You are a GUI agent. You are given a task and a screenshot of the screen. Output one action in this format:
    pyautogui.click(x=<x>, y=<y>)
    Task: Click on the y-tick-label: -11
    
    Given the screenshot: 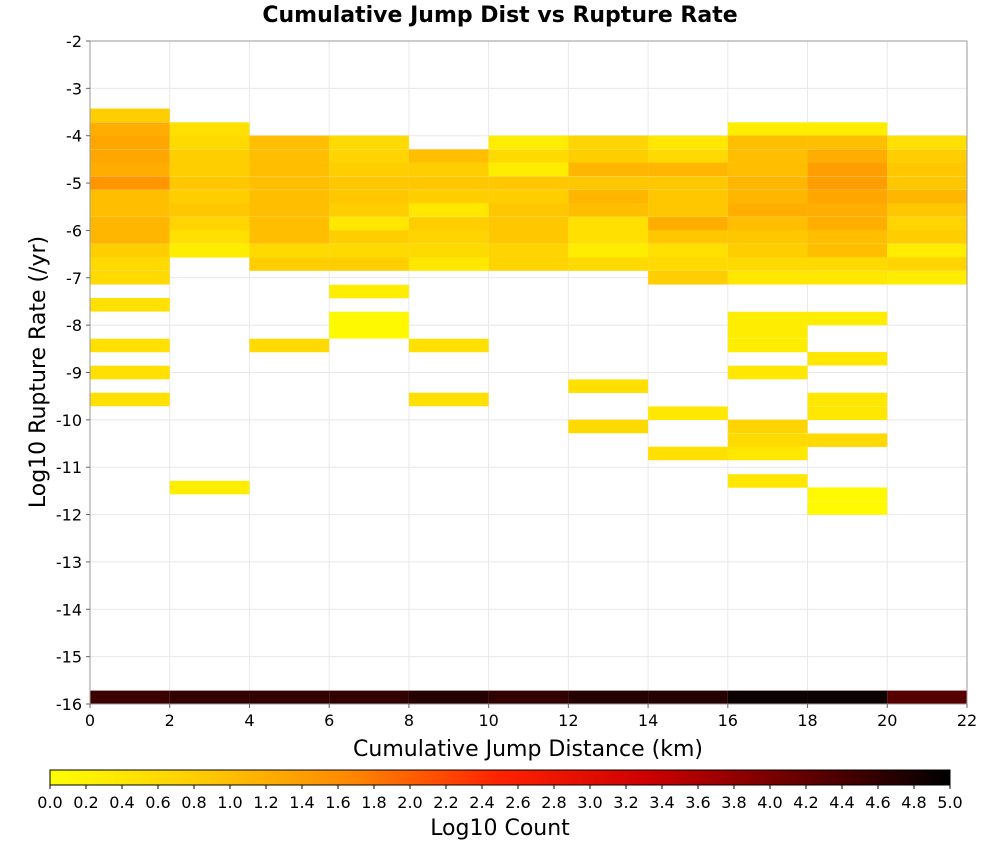 What is the action you would take?
    pyautogui.click(x=69, y=467)
    